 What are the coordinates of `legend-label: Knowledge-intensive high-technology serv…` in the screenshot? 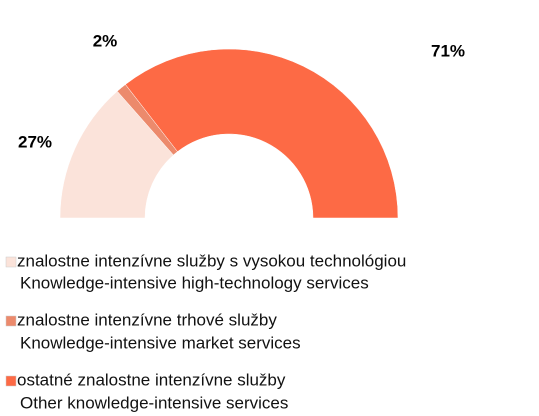 It's located at (194, 282).